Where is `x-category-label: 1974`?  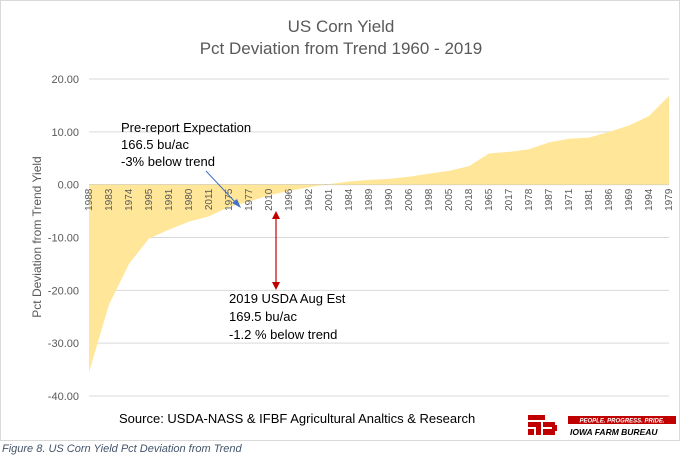 x-category-label: 1974 is located at coordinates (129, 199).